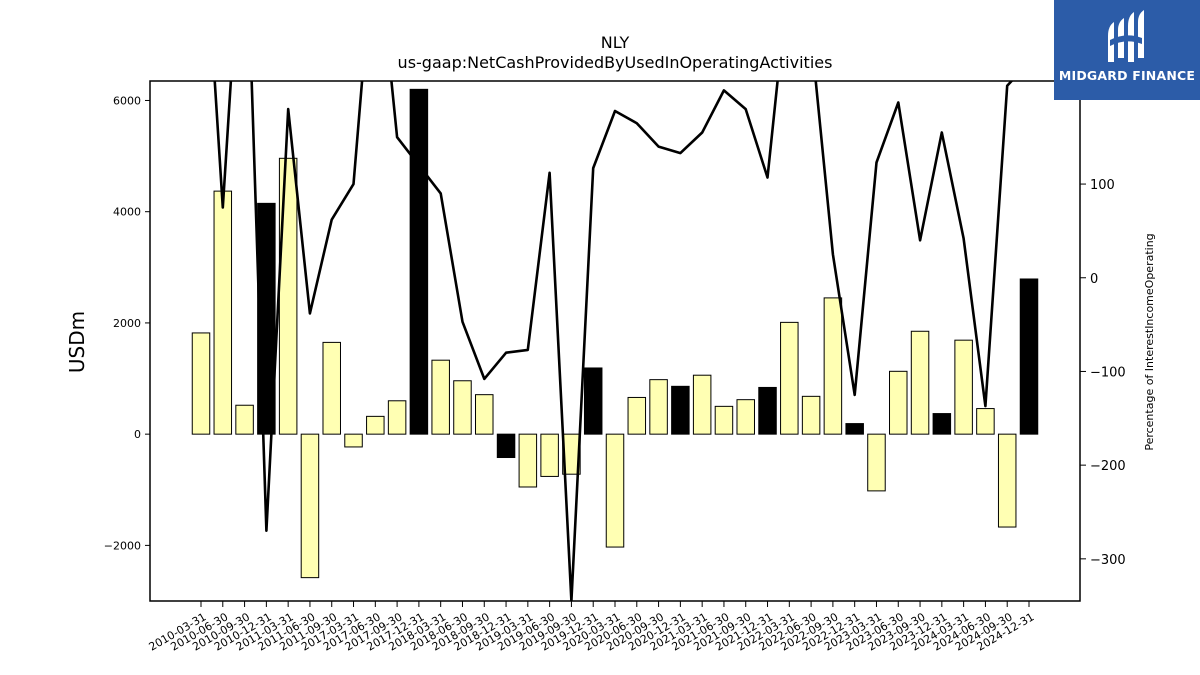 The height and width of the screenshot is (675, 1200). Describe the element at coordinates (615, 42) in the screenshot. I see `chart-title: NLY` at that location.